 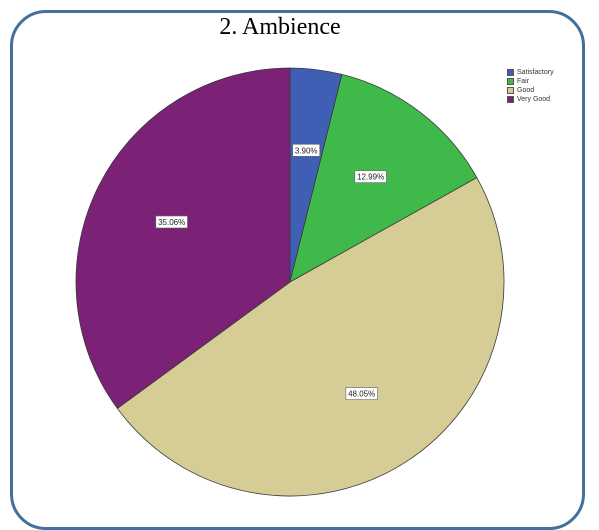 I want to click on legend-item: Very Good, so click(x=530, y=99).